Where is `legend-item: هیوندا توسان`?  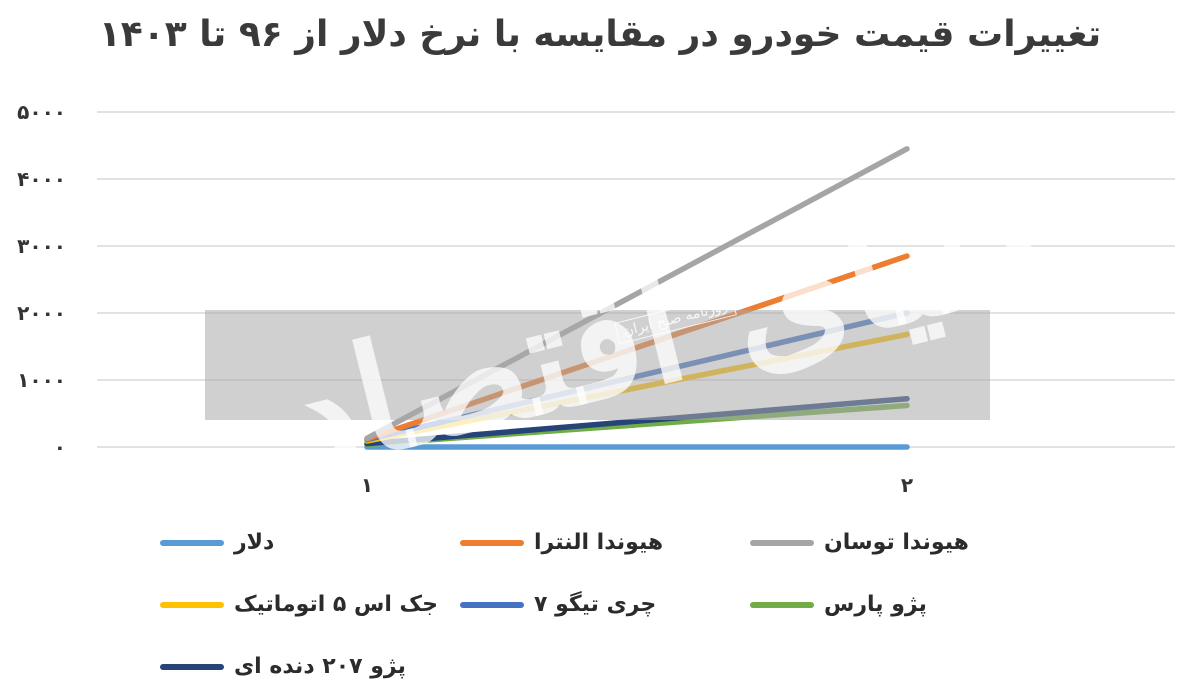
legend-item: هیوندا توسان is located at coordinates (859, 542).